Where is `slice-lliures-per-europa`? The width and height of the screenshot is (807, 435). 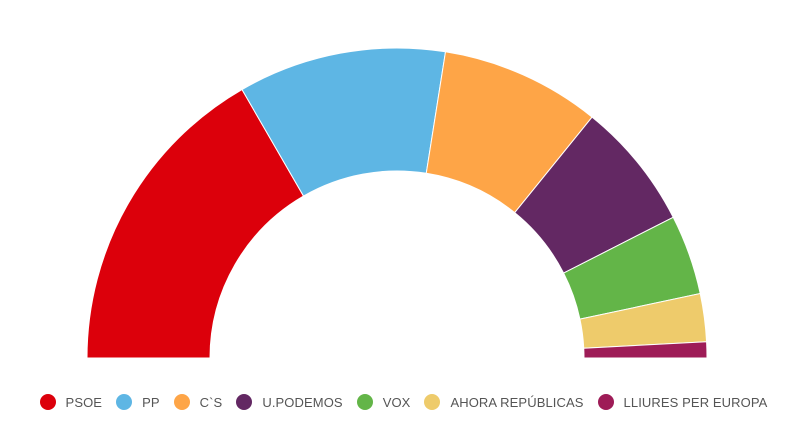
slice-lliures-per-europa is located at coordinates (645, 350).